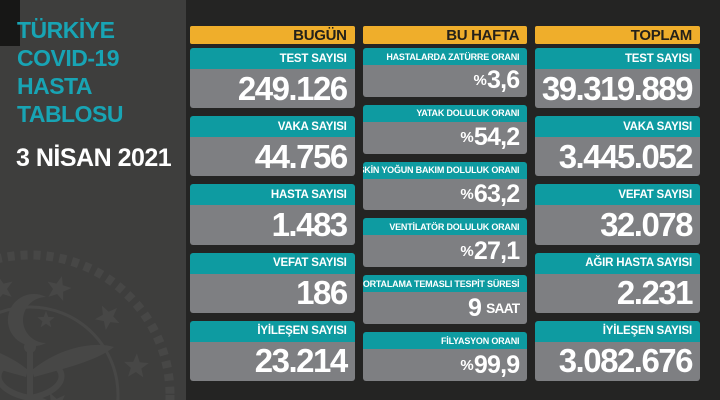  I want to click on stat-value: 32.078, so click(618, 225).